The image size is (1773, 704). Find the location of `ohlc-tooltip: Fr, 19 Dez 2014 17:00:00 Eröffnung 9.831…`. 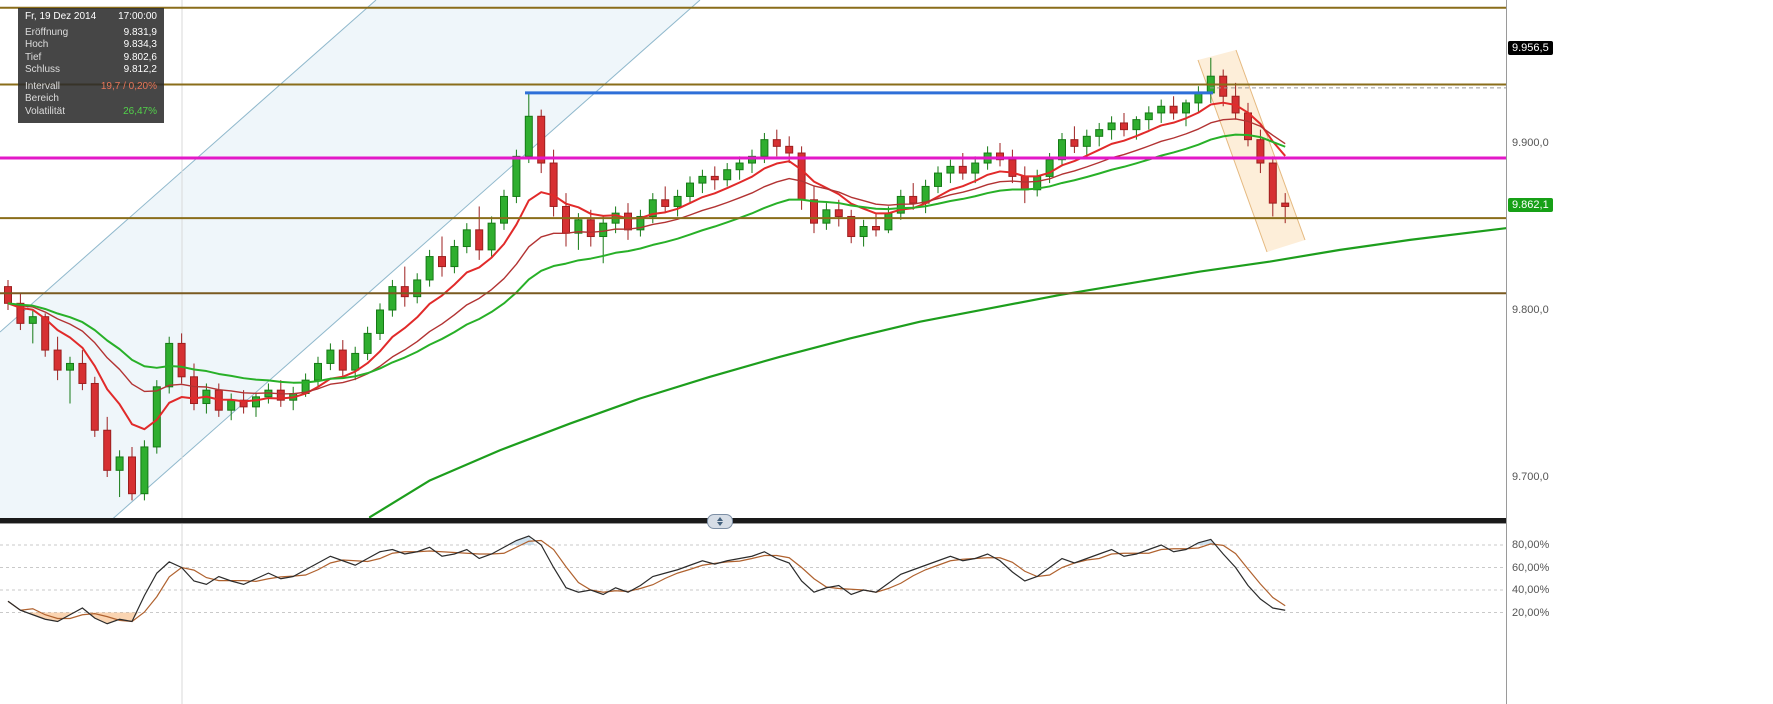

ohlc-tooltip: Fr, 19 Dez 2014 17:00:00 Eröffnung 9.831… is located at coordinates (91, 65).